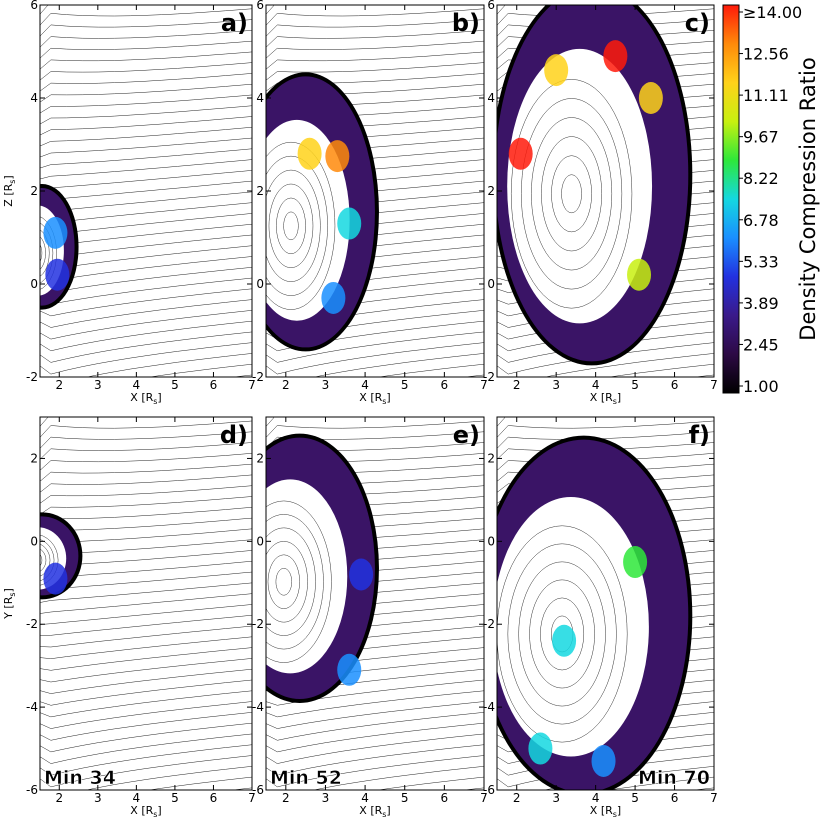  I want to click on ejecta-core, so click(580, 186).